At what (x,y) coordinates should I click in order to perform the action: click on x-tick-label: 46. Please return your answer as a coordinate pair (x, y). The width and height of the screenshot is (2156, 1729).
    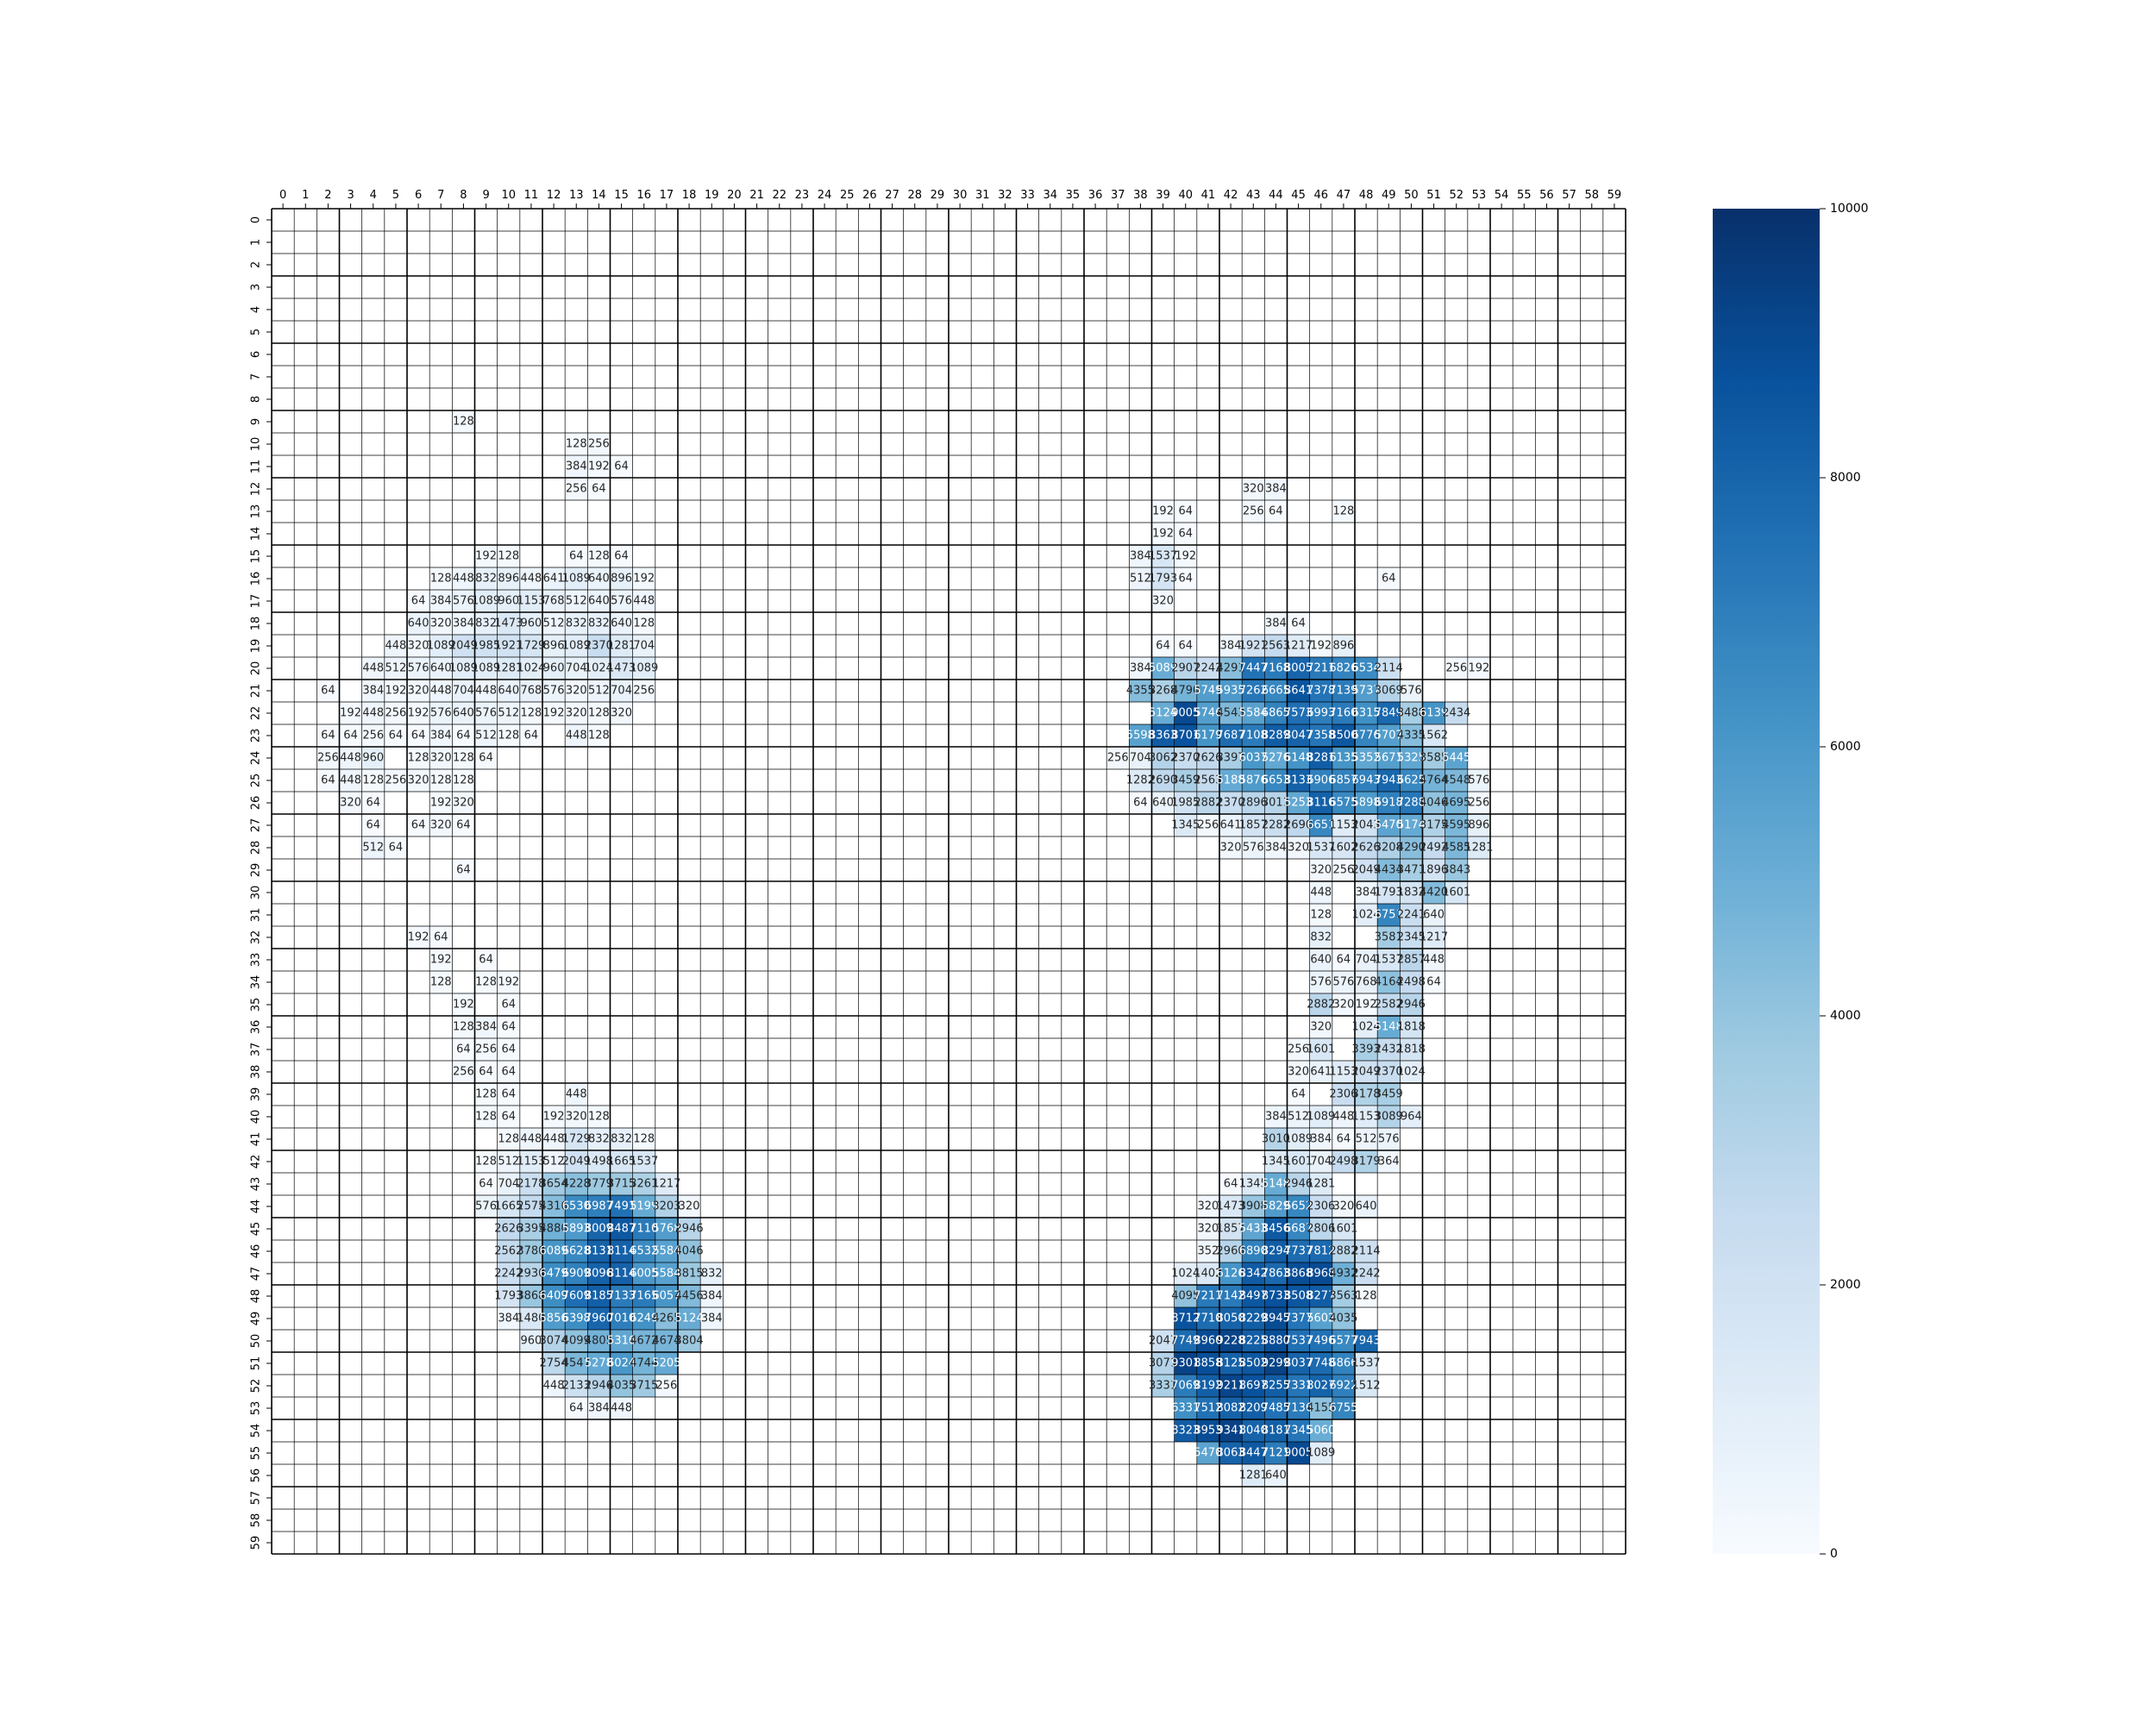
    Looking at the image, I should click on (1320, 196).